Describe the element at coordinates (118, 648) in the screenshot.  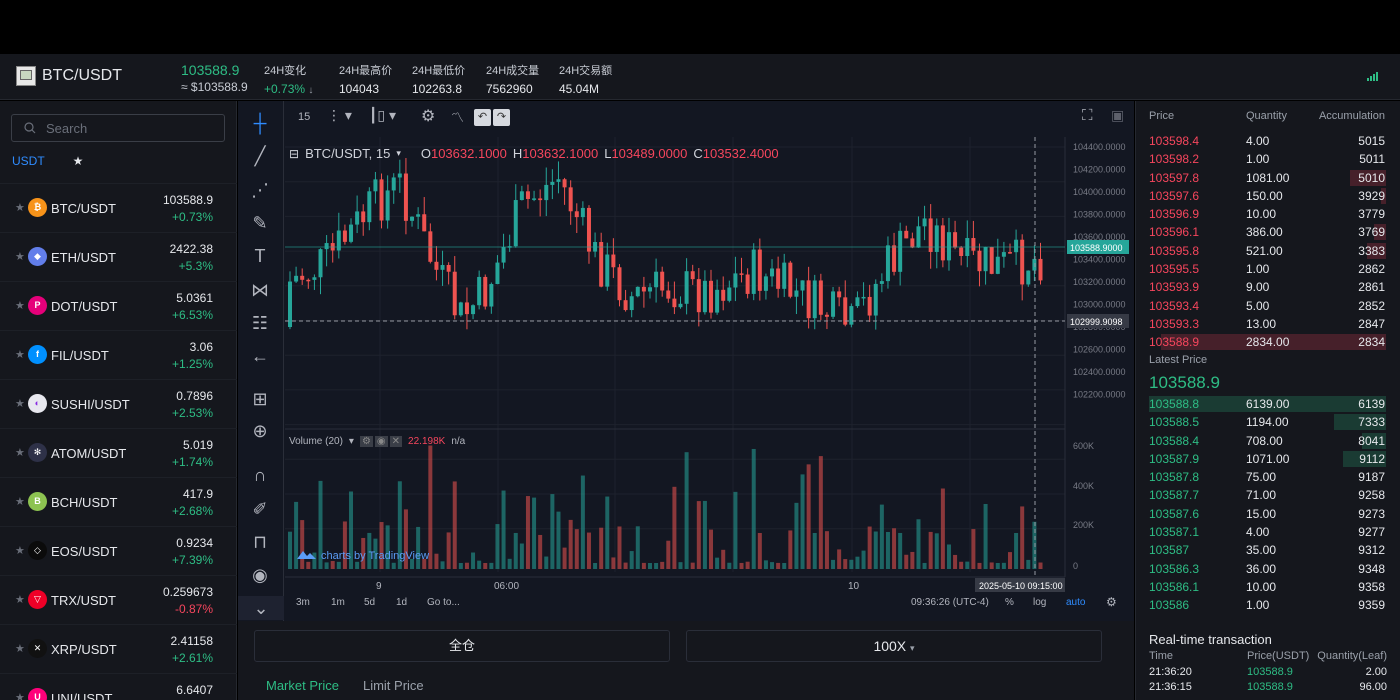
I see `coin-row: ★ ✕ XRP/USDT 2.41158 +2.61%` at that location.